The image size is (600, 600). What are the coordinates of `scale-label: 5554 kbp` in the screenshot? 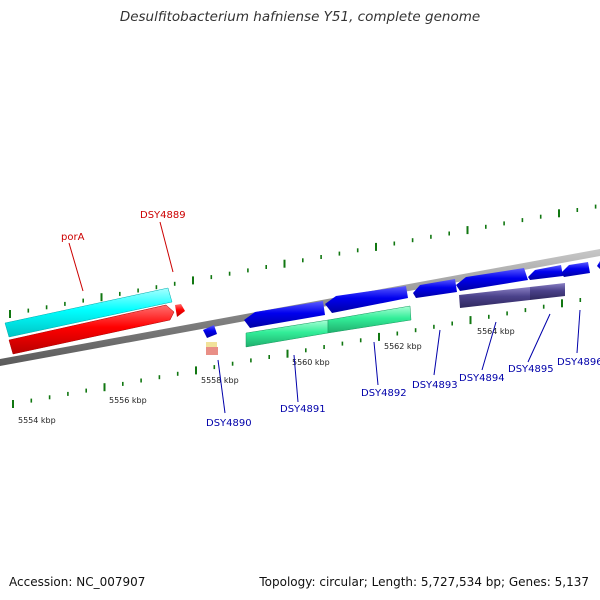 It's located at (37, 420).